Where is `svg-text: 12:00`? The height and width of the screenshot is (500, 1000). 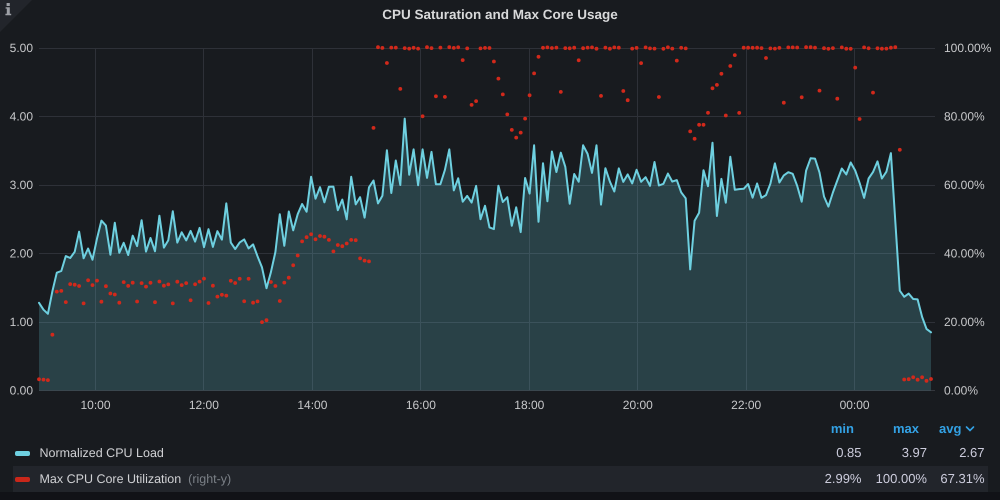 svg-text: 12:00 is located at coordinates (204, 405).